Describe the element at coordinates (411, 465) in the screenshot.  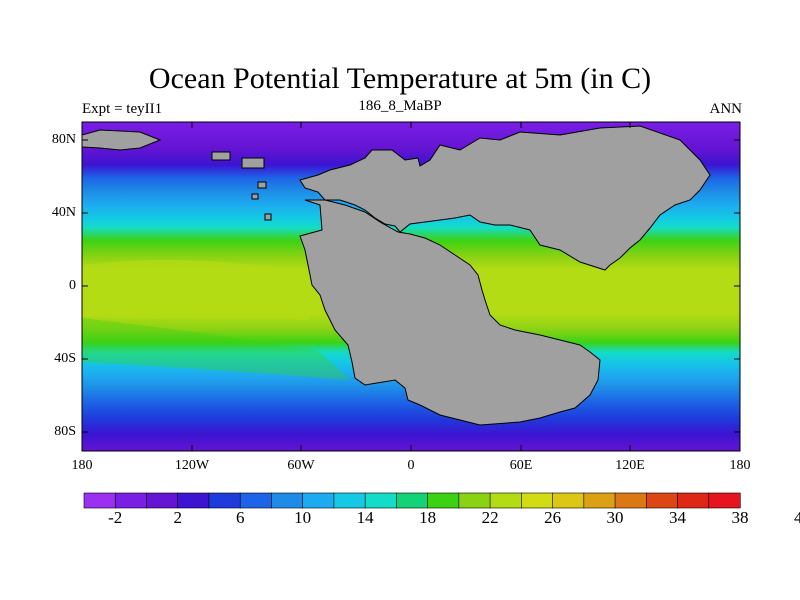
I see `lon-label-0: 0` at that location.